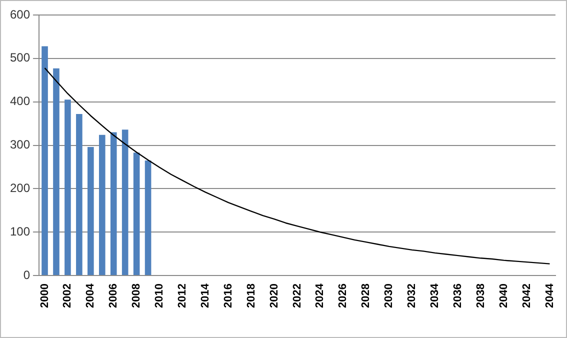 The height and width of the screenshot is (338, 567). Describe the element at coordinates (160, 296) in the screenshot. I see `x-tick-label: 2010` at that location.